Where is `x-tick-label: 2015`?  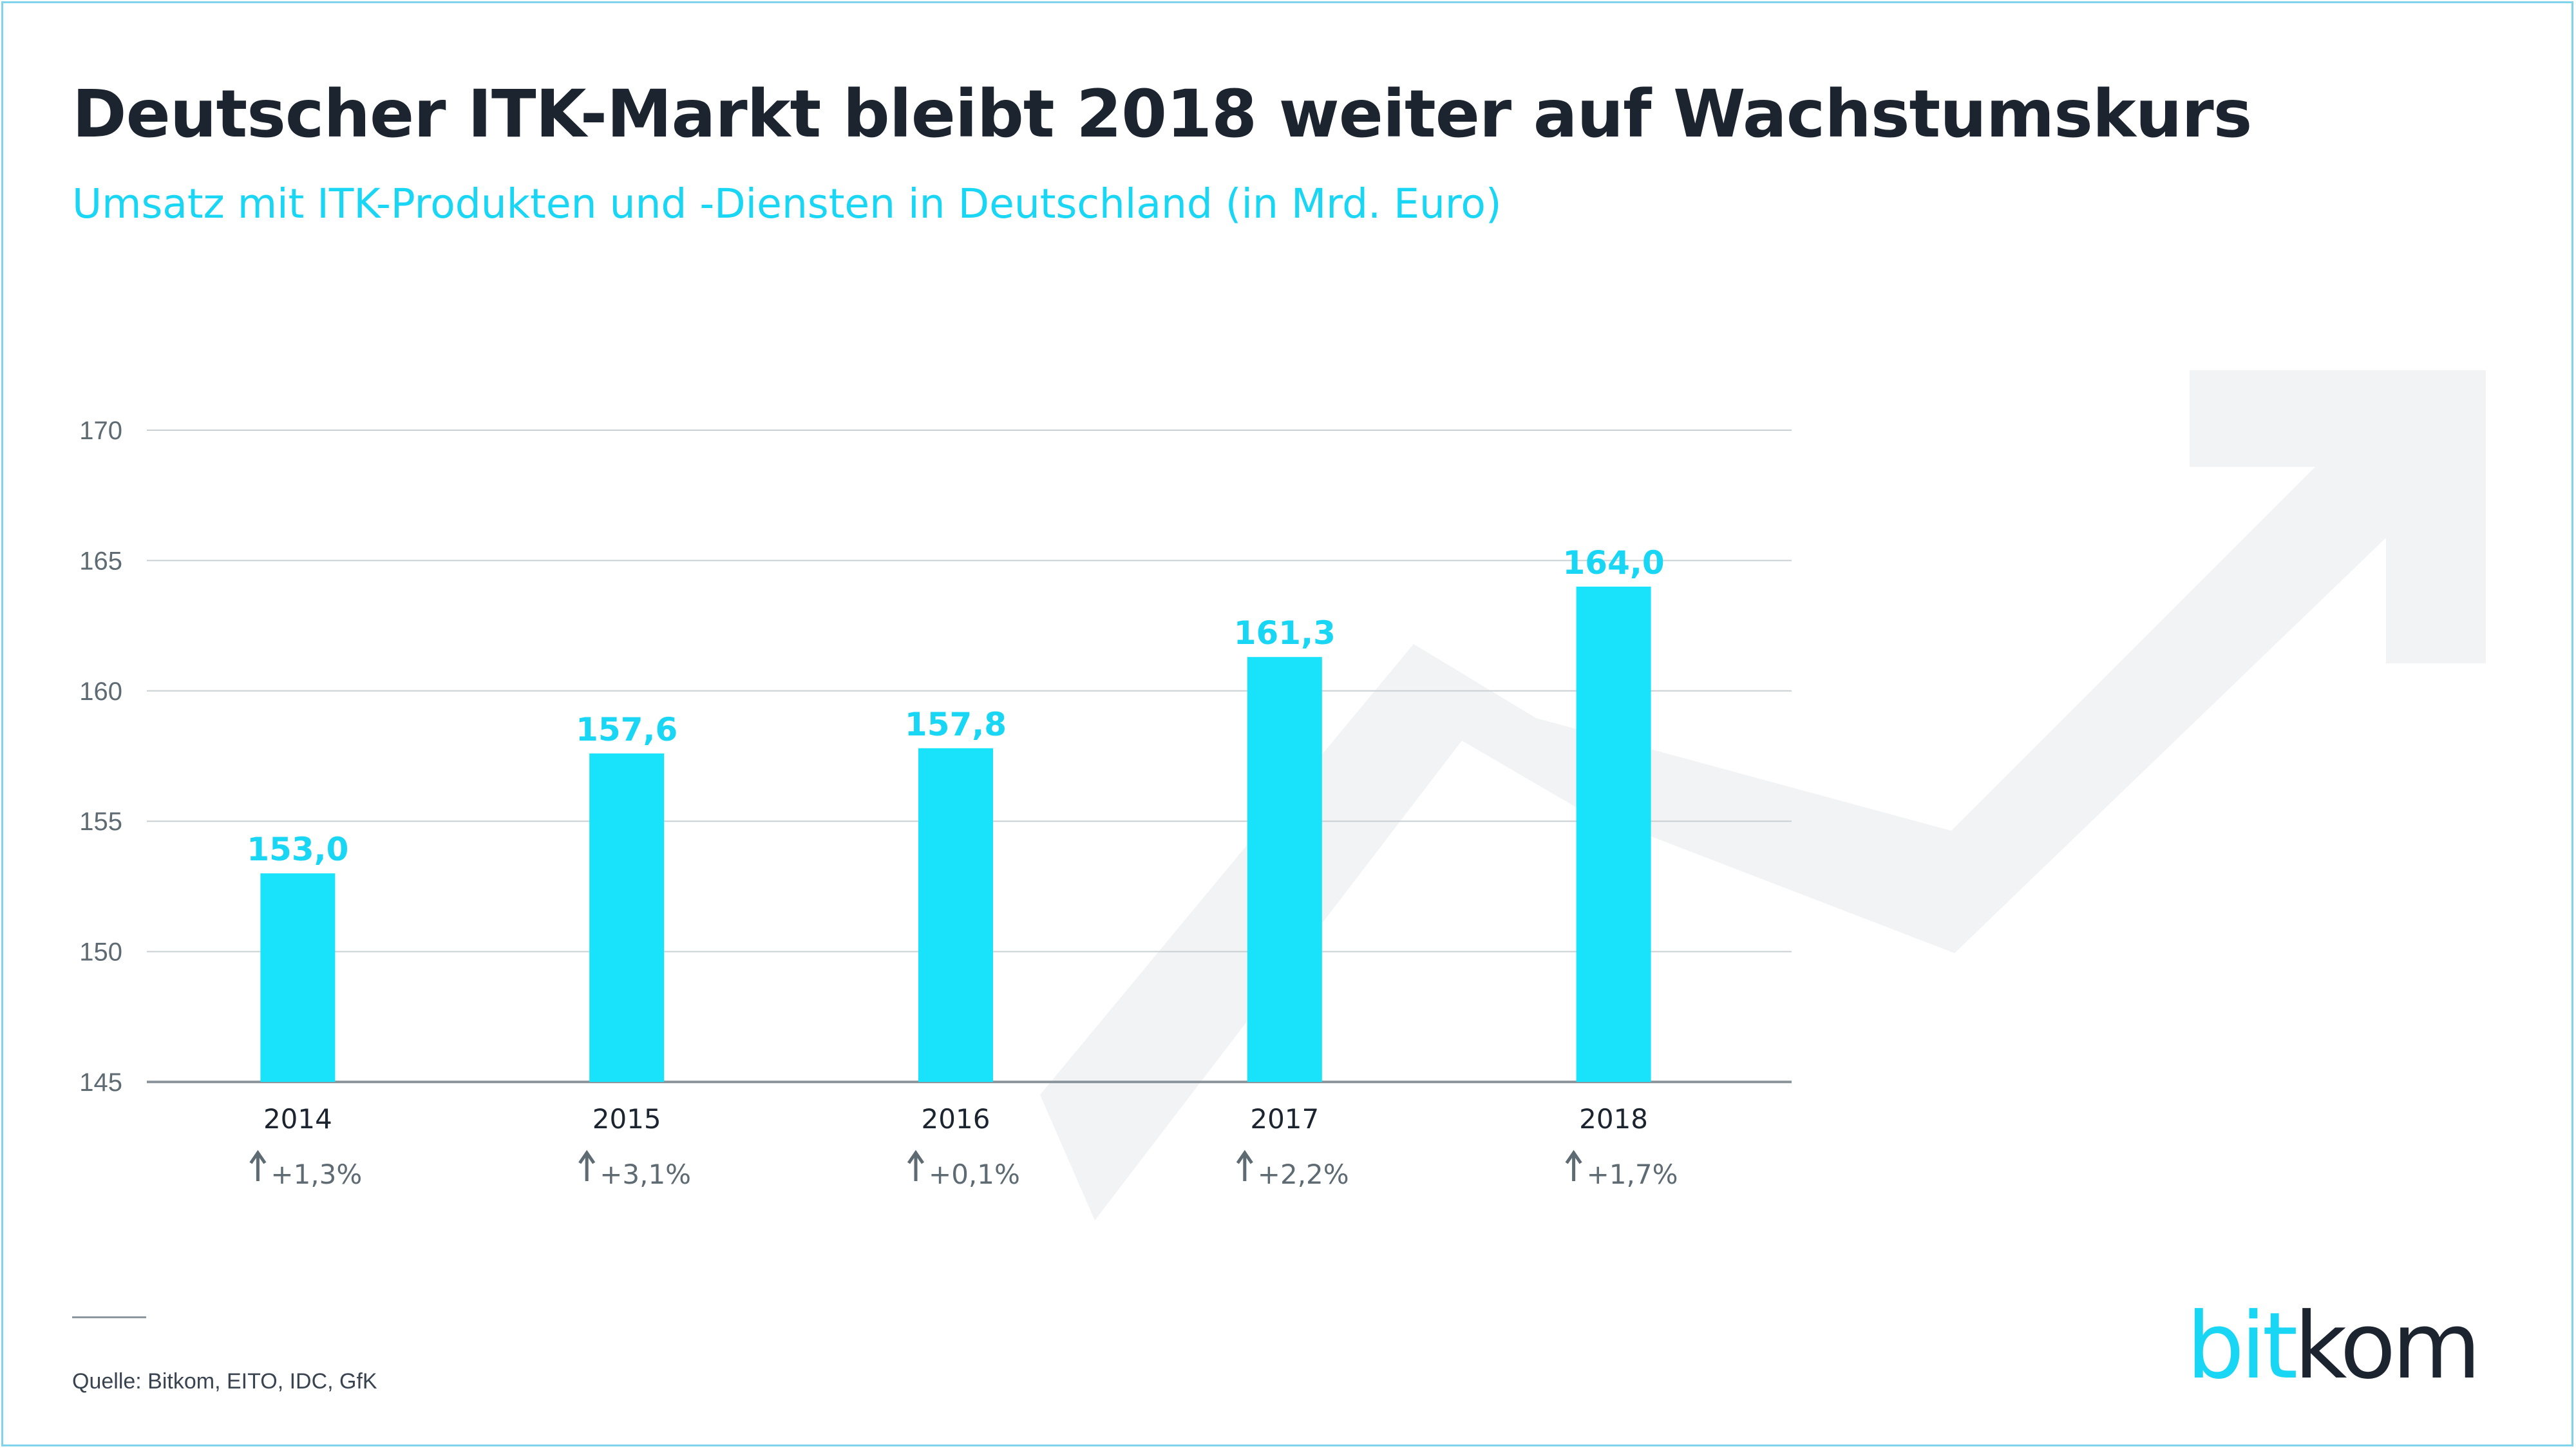
x-tick-label: 2015 is located at coordinates (626, 1119).